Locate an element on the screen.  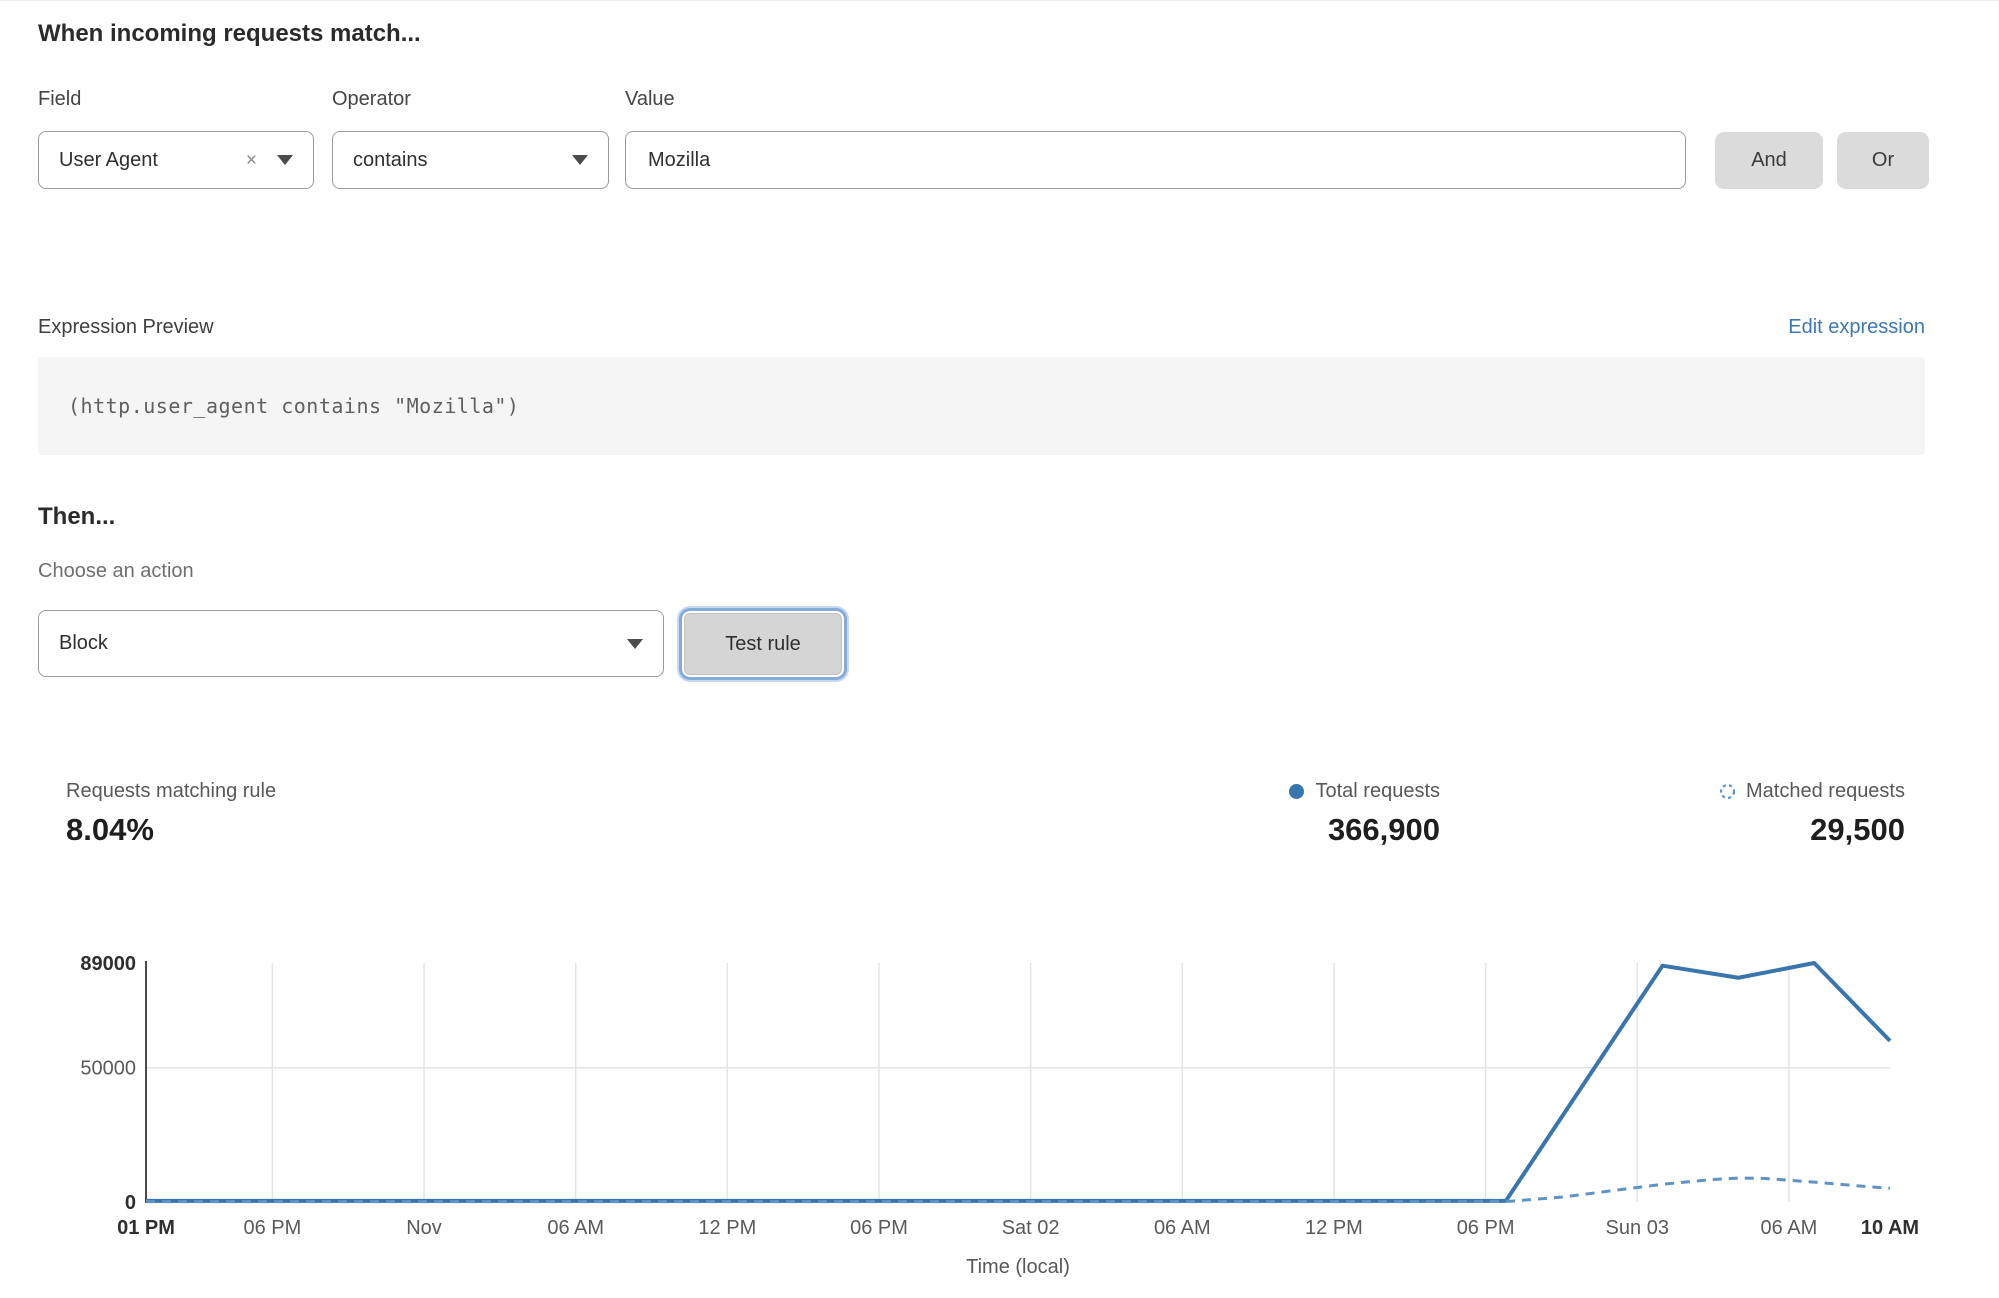
operator-select-value: contains is located at coordinates (390, 159).